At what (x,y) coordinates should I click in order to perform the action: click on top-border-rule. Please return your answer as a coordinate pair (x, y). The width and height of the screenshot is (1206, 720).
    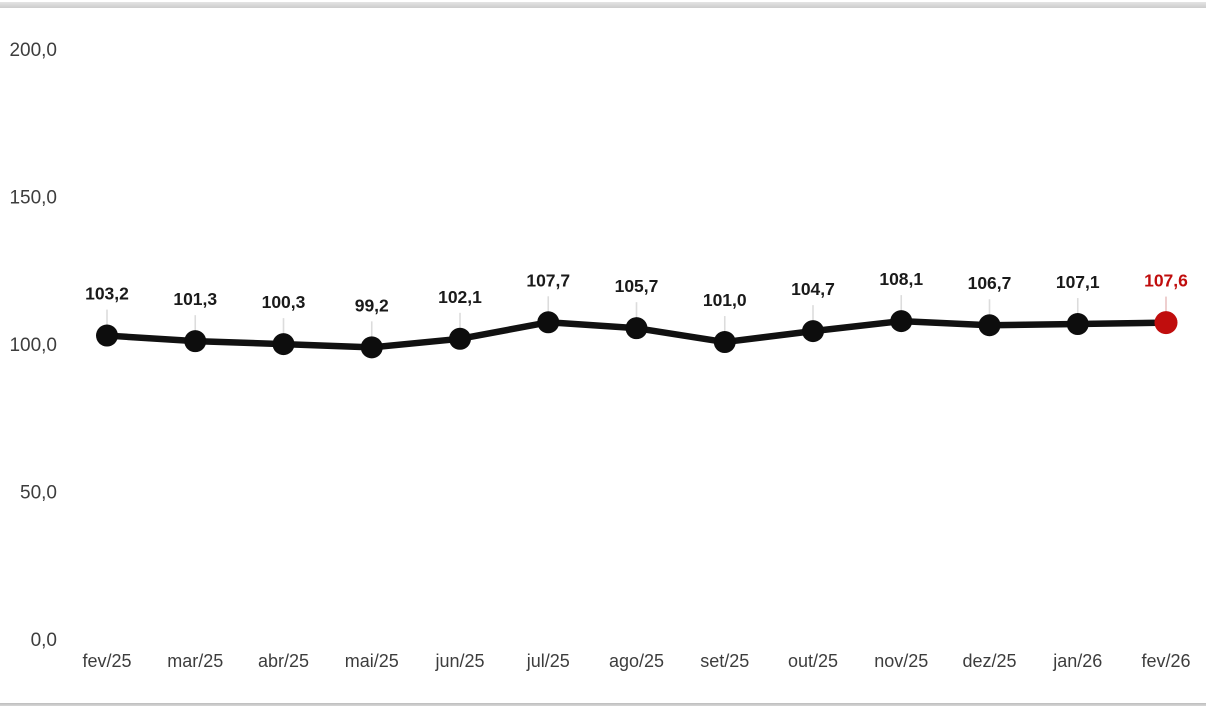
    Looking at the image, I should click on (603, 5).